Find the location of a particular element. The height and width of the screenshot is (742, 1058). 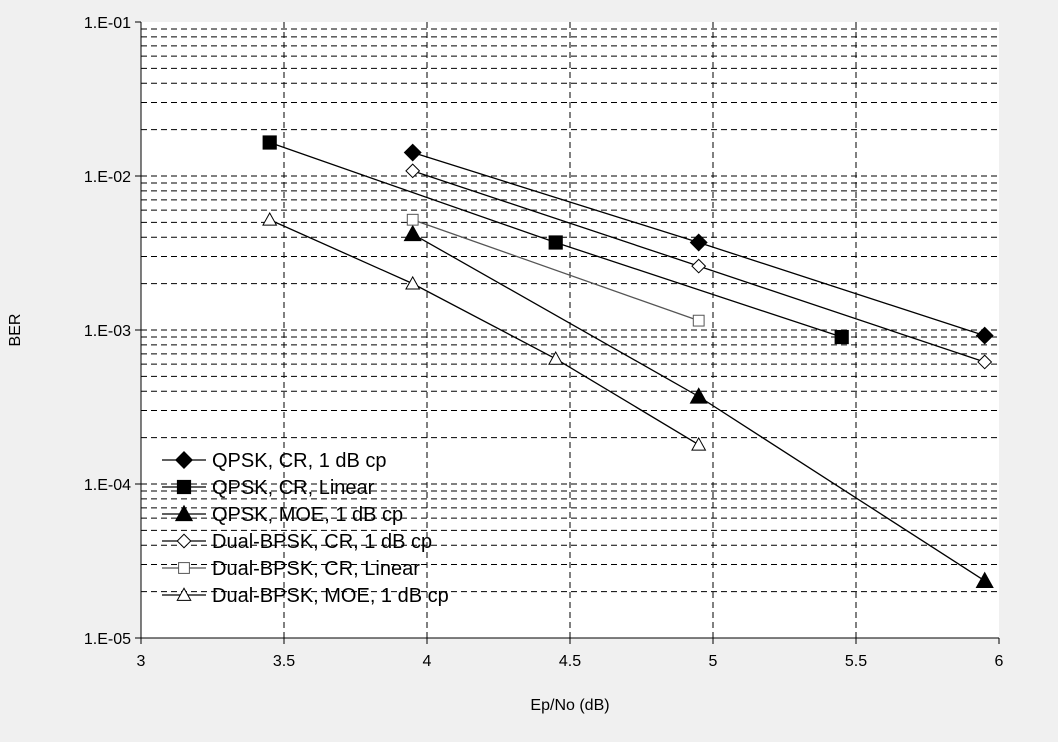

y-tick-label: 1.E-05 is located at coordinates (107, 639).